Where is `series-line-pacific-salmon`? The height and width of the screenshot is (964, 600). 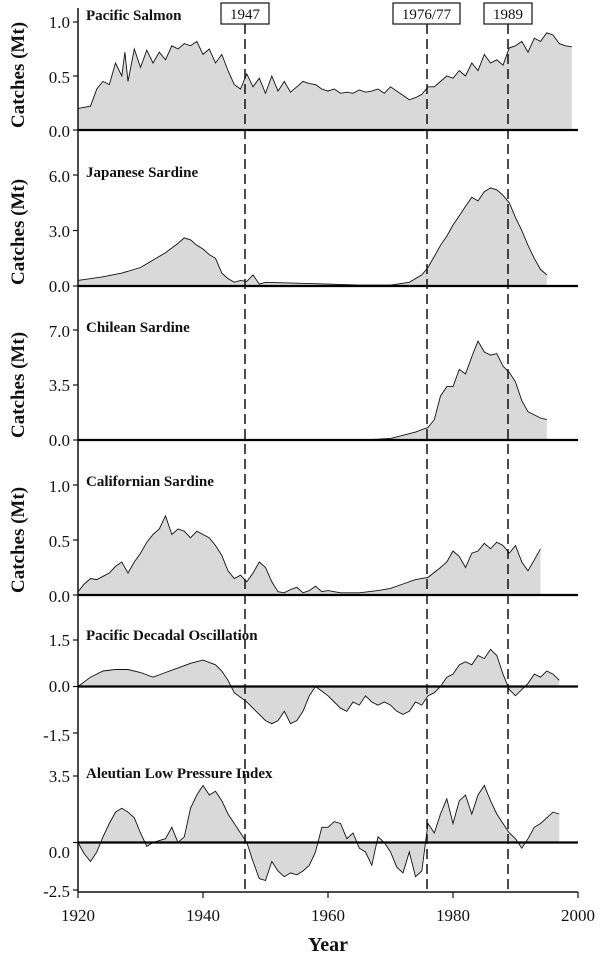 series-line-pacific-salmon is located at coordinates (324, 70).